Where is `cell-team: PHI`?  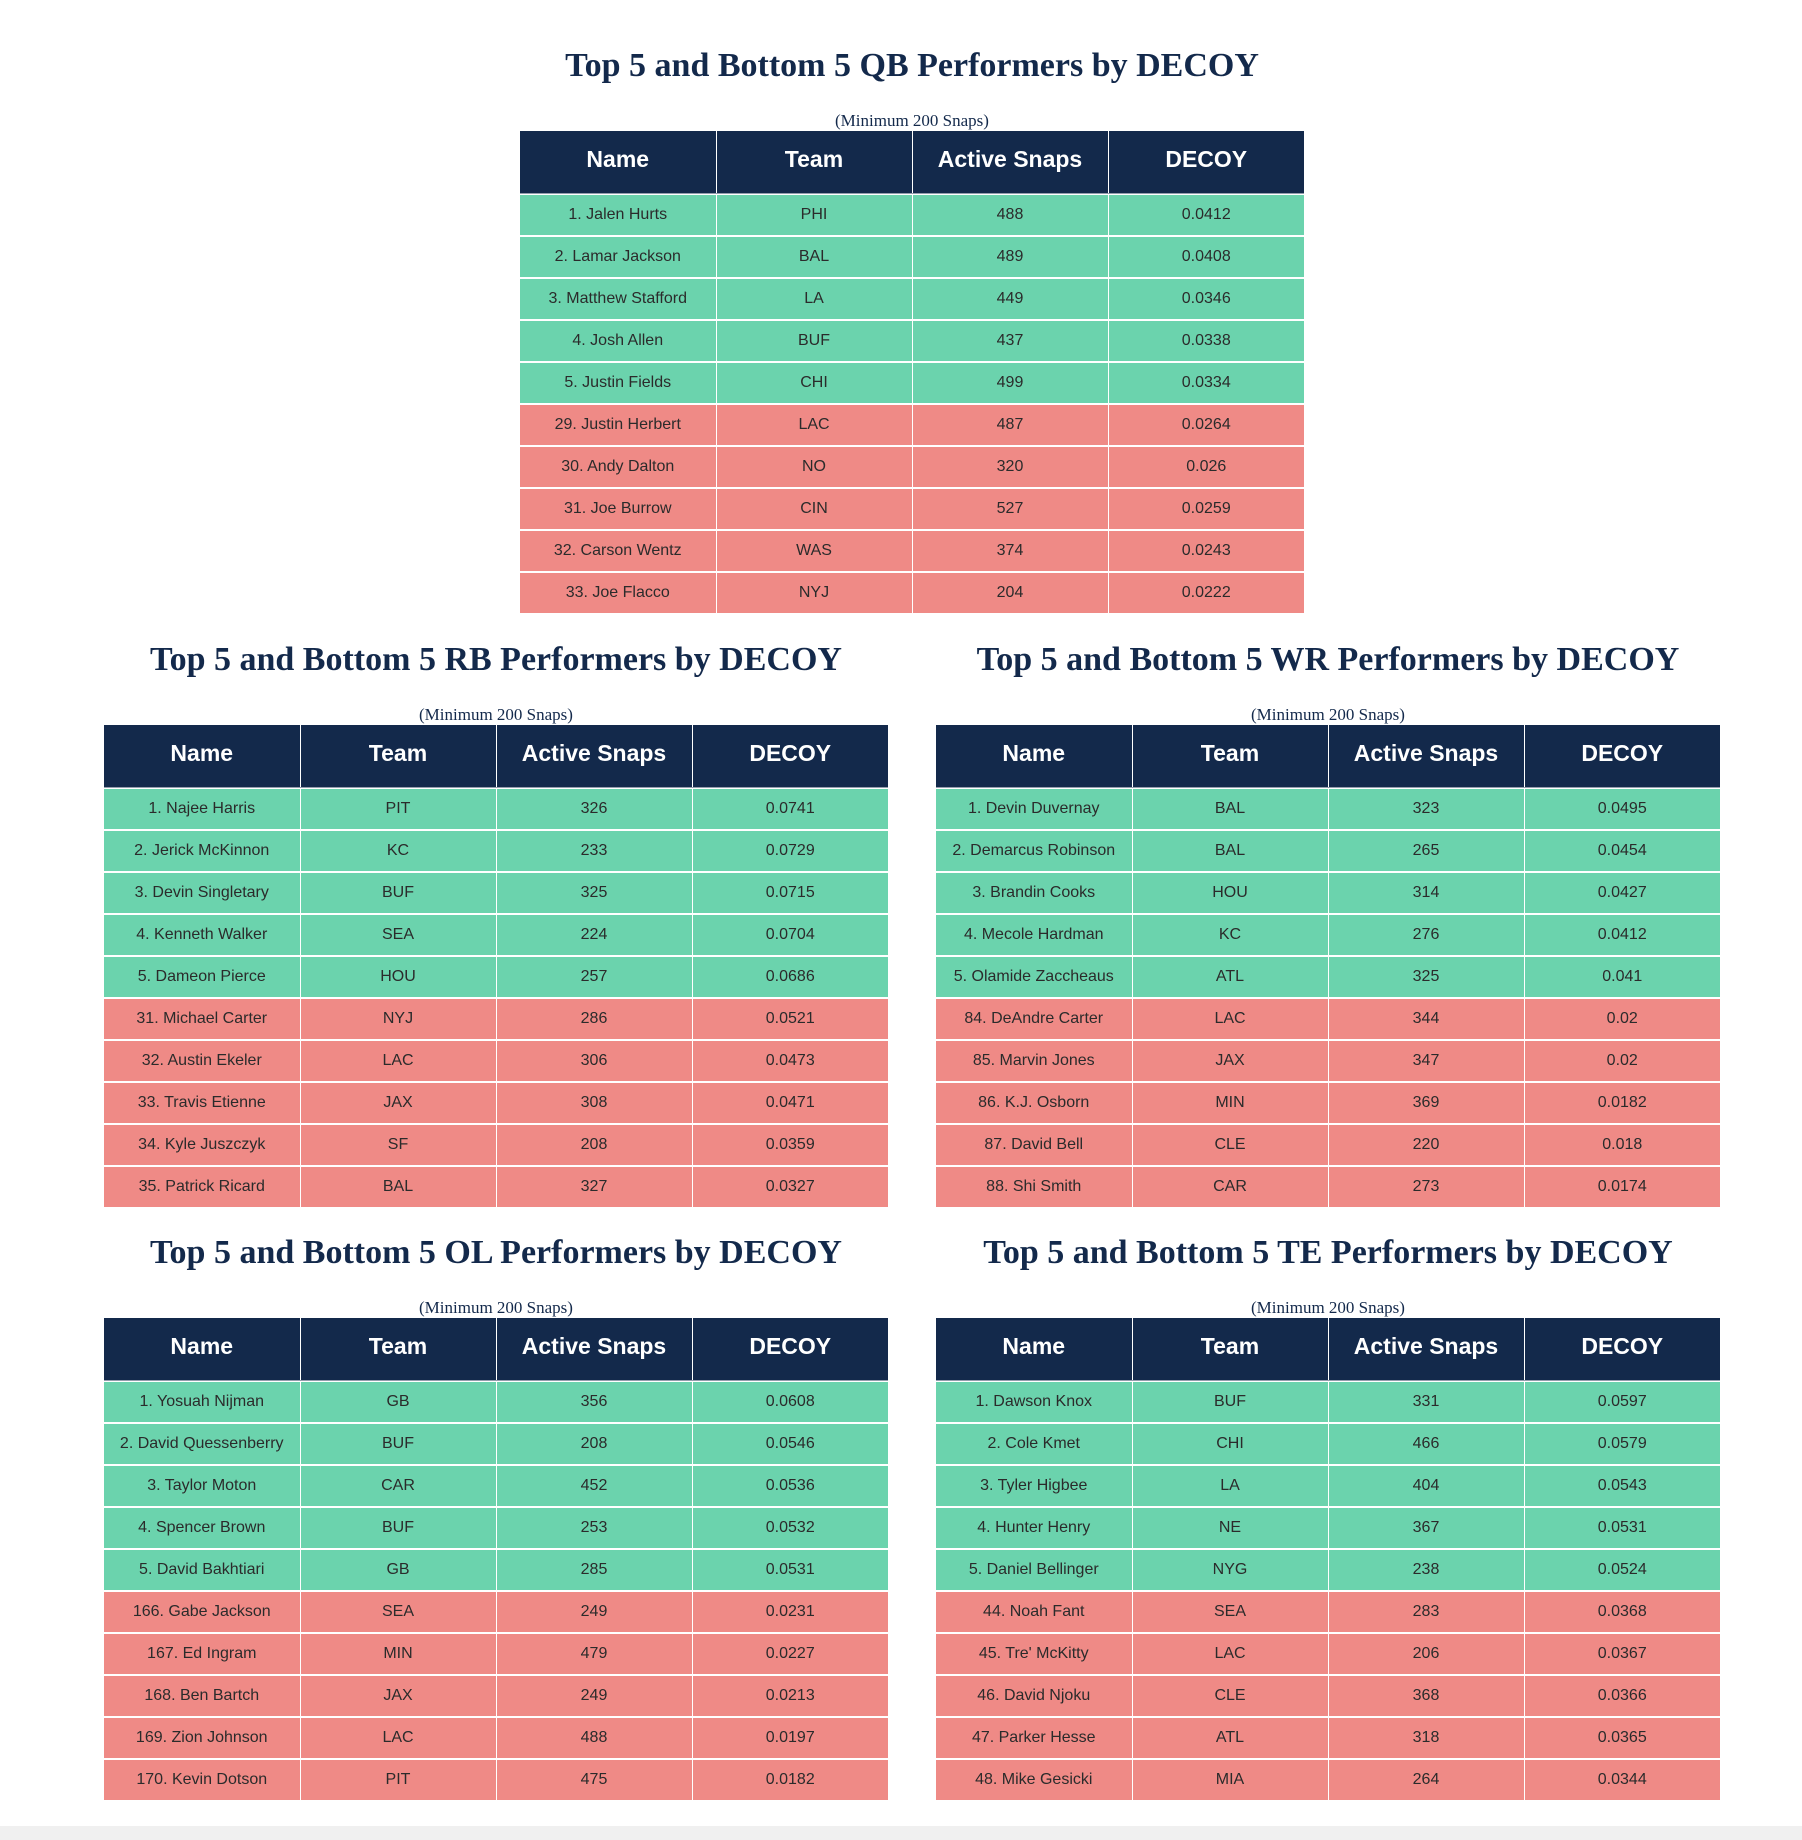
cell-team: PHI is located at coordinates (813, 214).